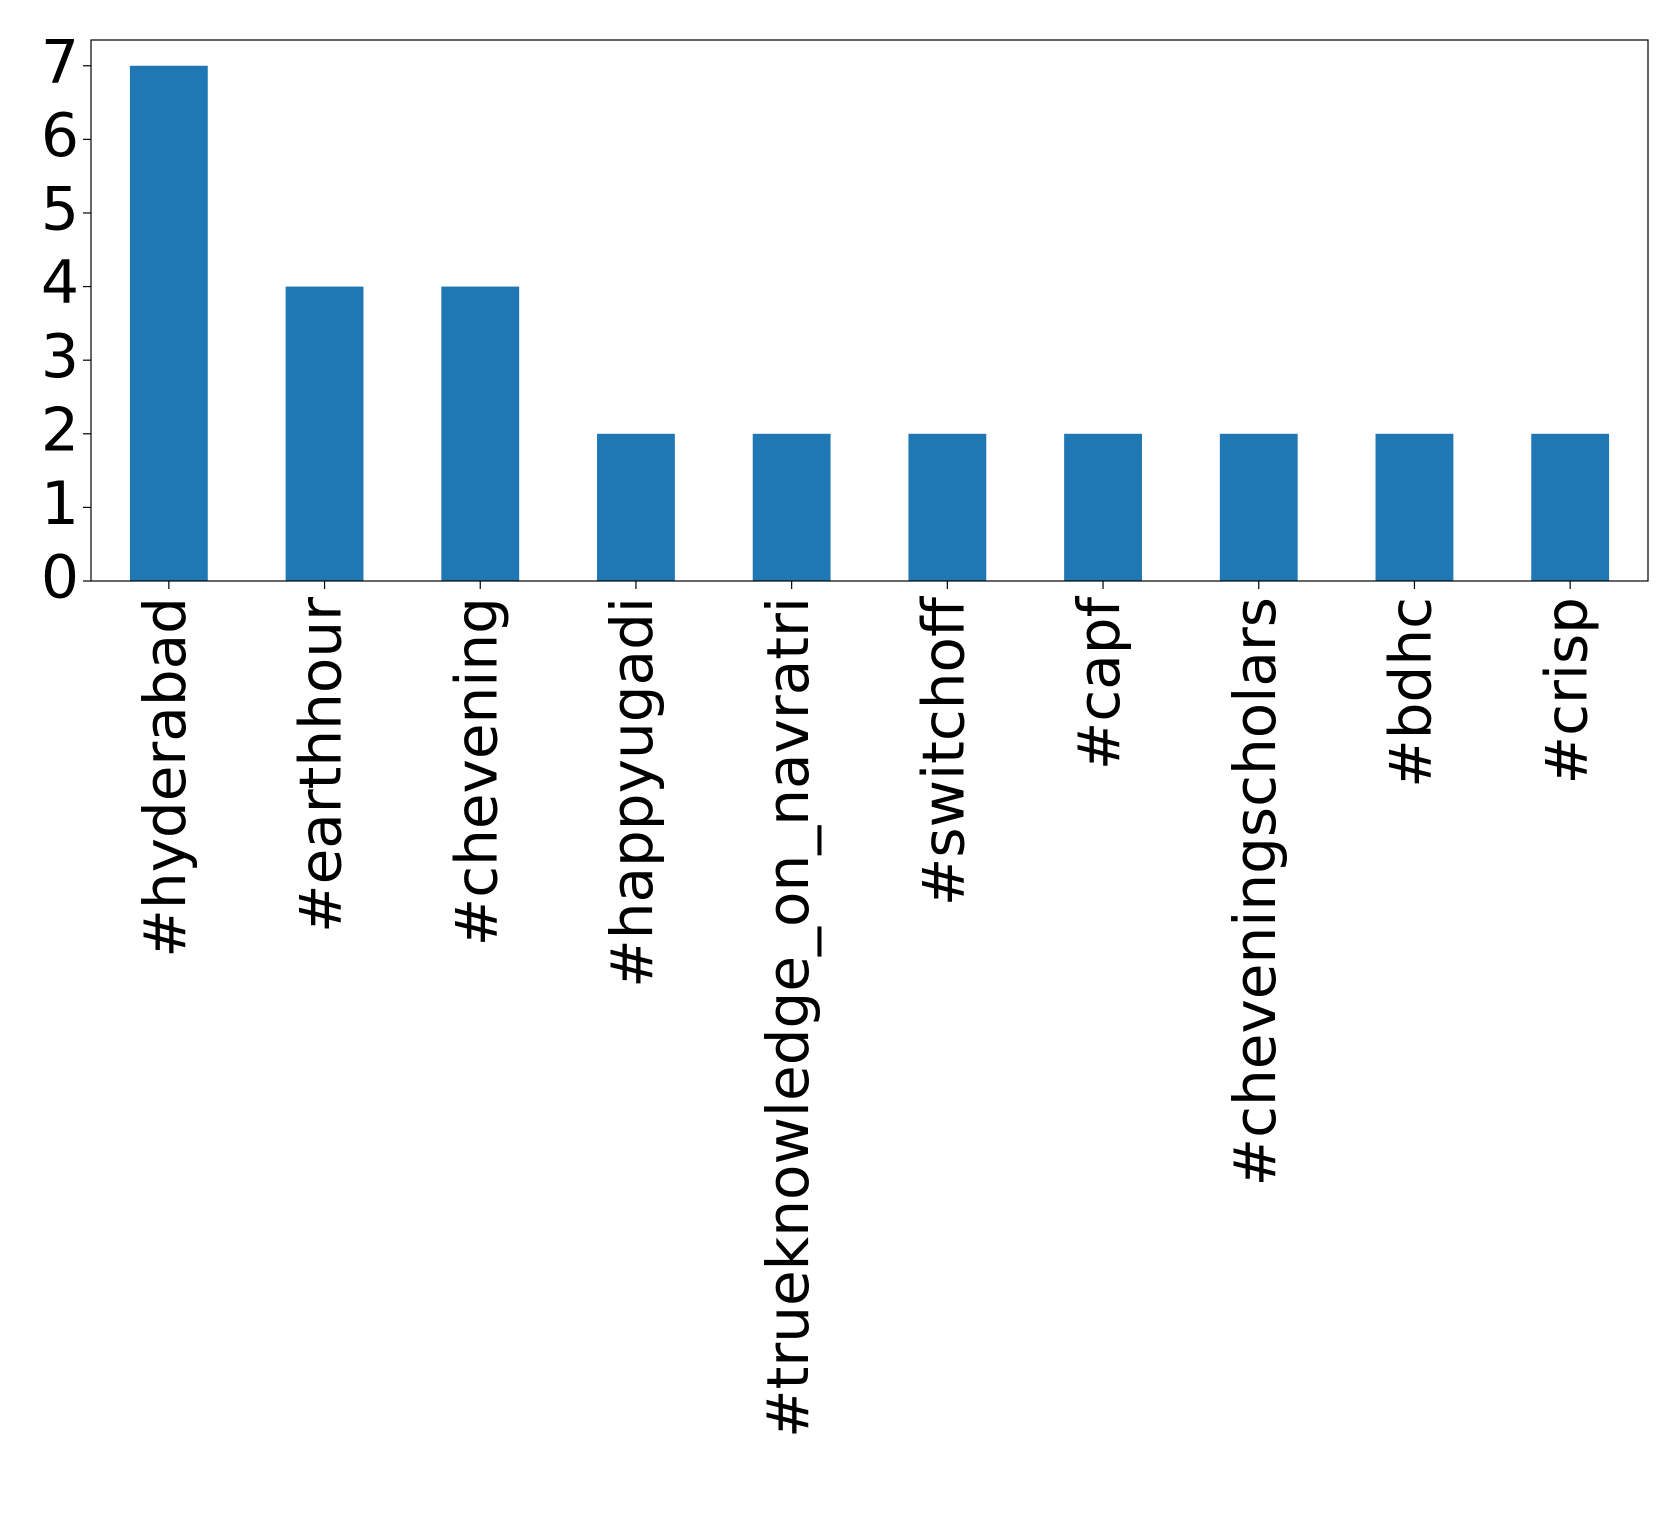 The height and width of the screenshot is (1534, 1679). What do you see at coordinates (60, 210) in the screenshot?
I see `y-tick-label: 5` at bounding box center [60, 210].